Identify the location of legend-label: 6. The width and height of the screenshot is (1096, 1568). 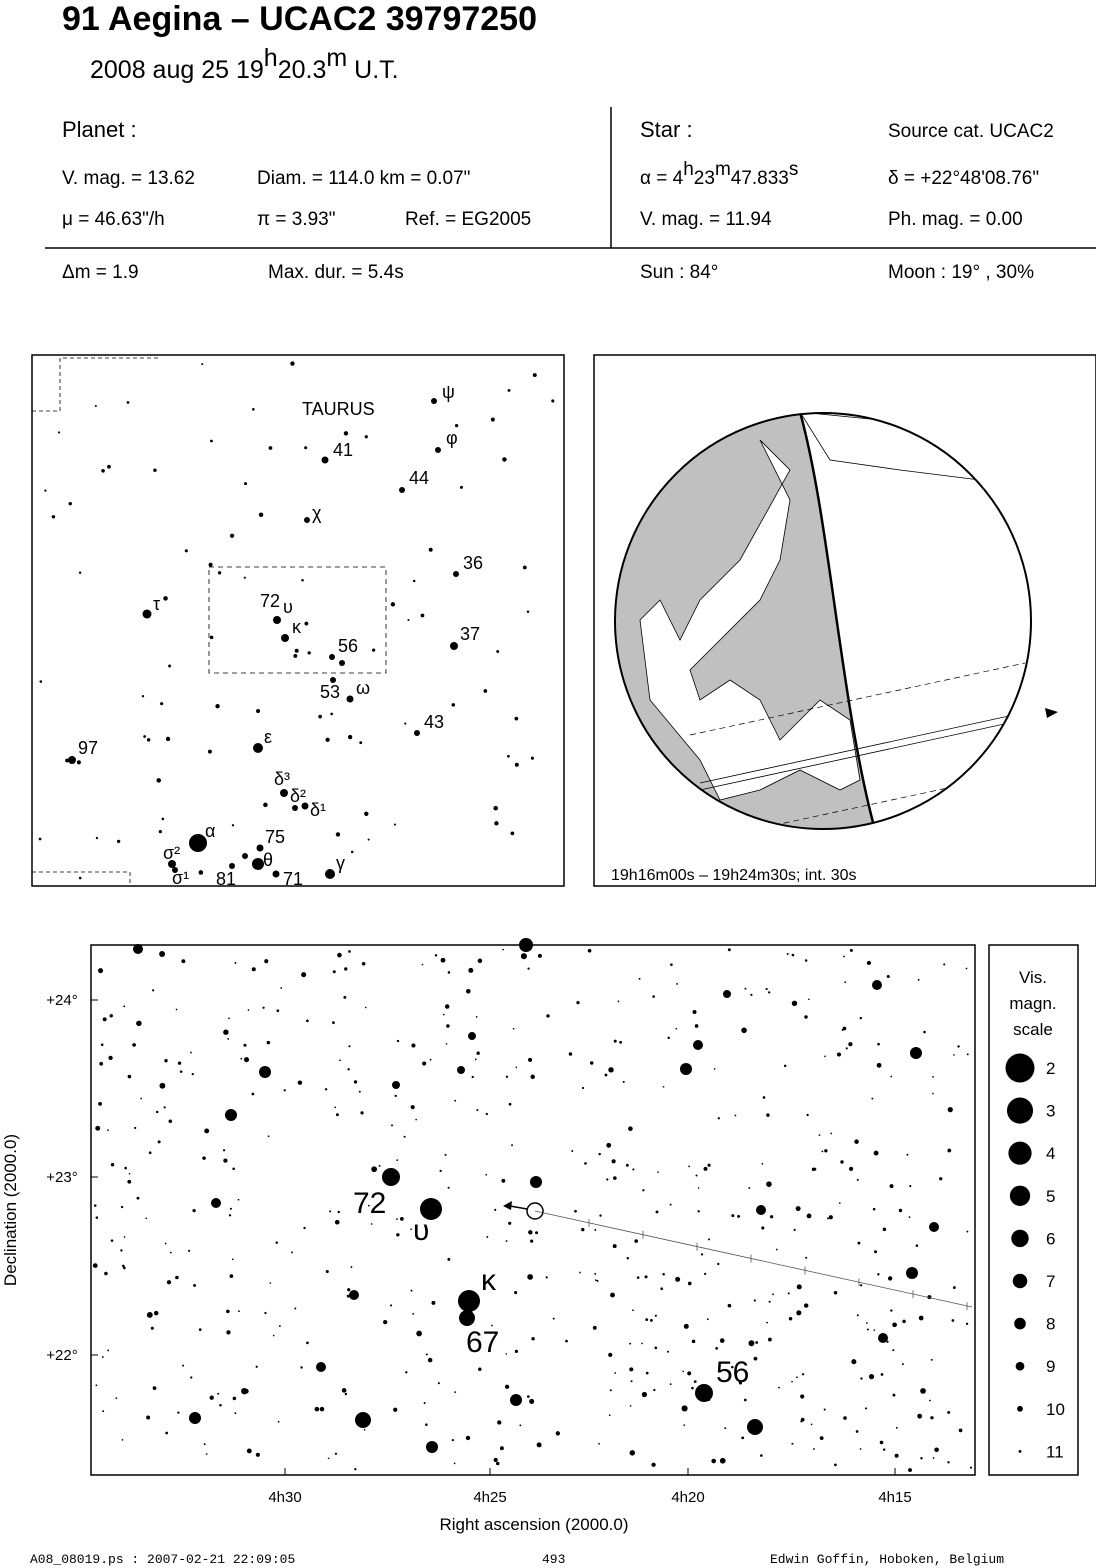
(1050, 1238).